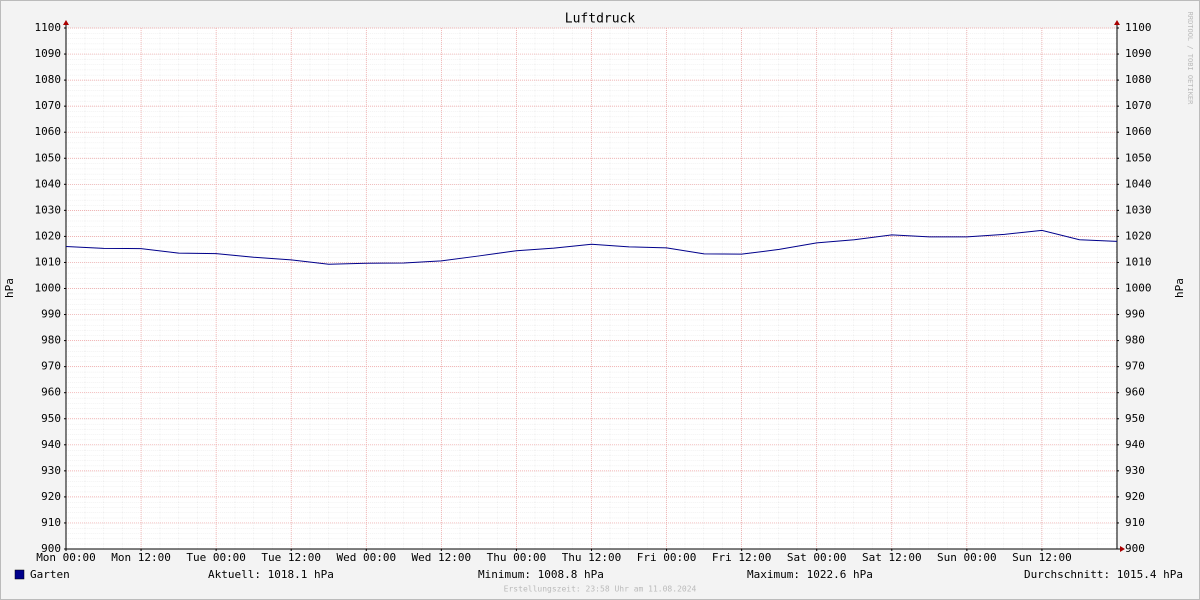 This screenshot has width=1200, height=600. I want to click on legend-stat: Aktuell: 1018.1 hPa, so click(271, 574).